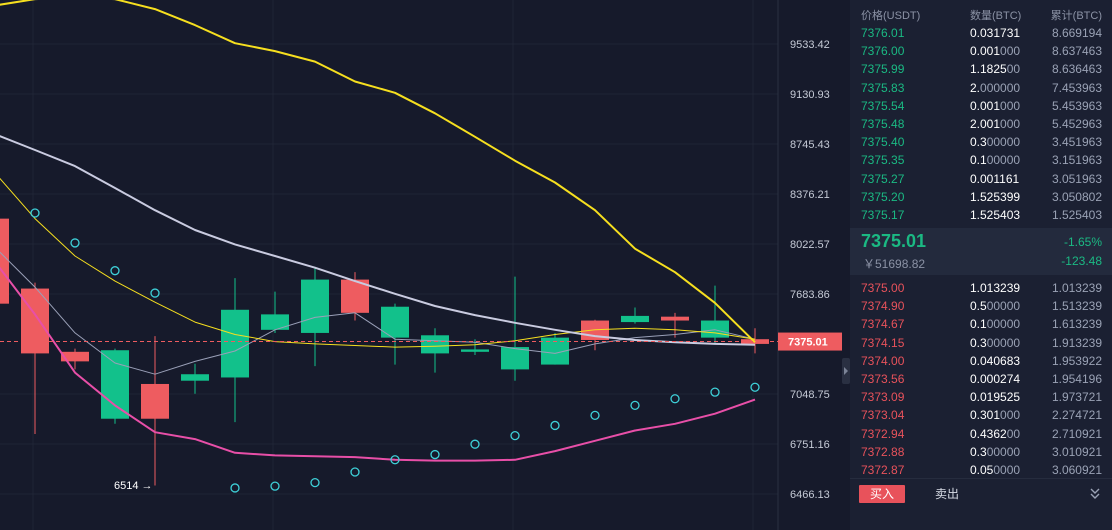  Describe the element at coordinates (1076, 415) in the screenshot. I see `row-total: 2.274721` at that location.